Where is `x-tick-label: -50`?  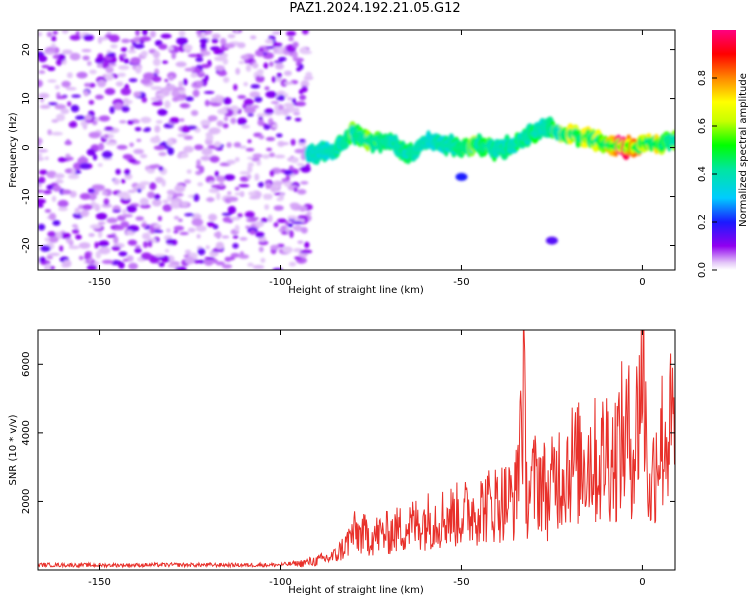
x-tick-label: -50 is located at coordinates (461, 582).